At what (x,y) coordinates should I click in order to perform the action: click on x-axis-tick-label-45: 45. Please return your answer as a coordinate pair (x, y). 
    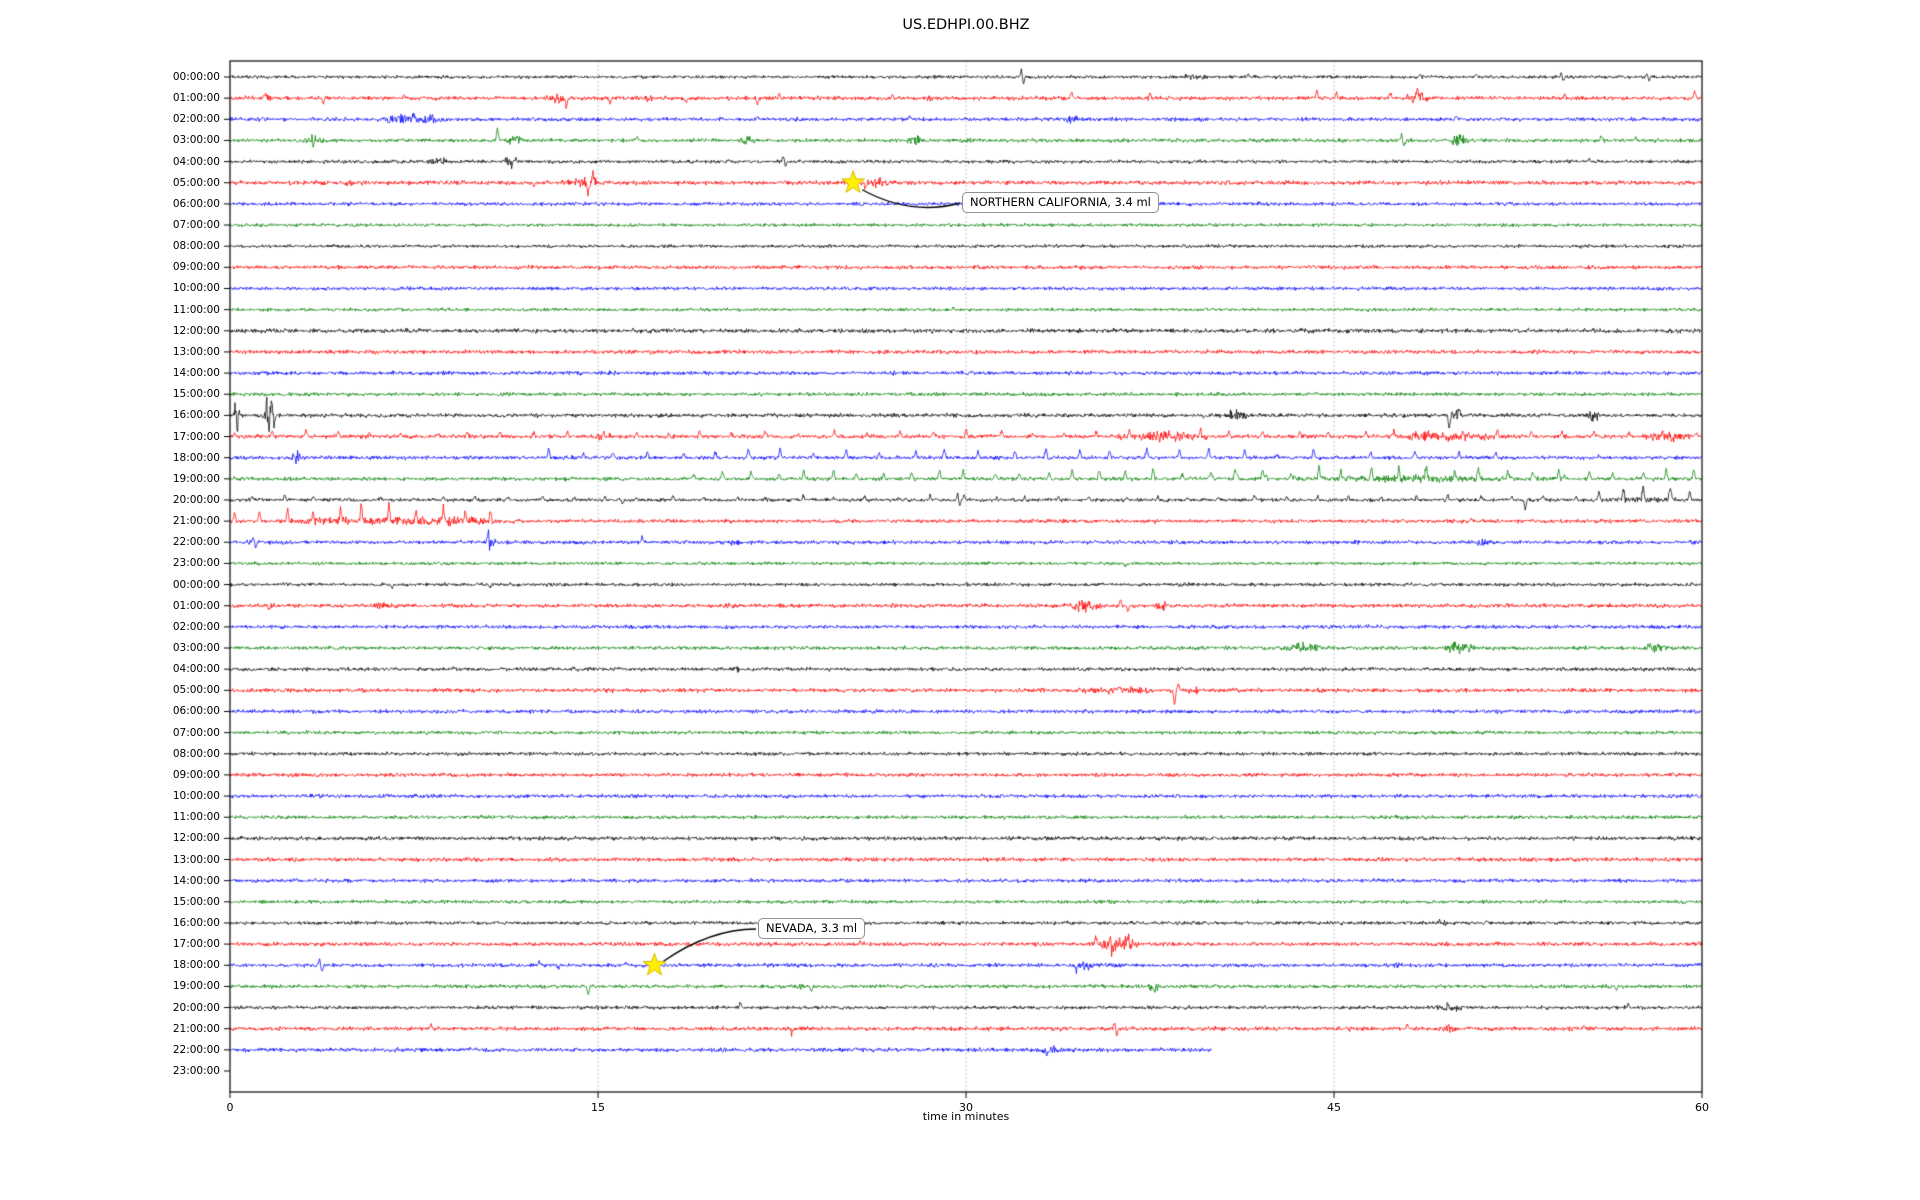
    Looking at the image, I should click on (1334, 1107).